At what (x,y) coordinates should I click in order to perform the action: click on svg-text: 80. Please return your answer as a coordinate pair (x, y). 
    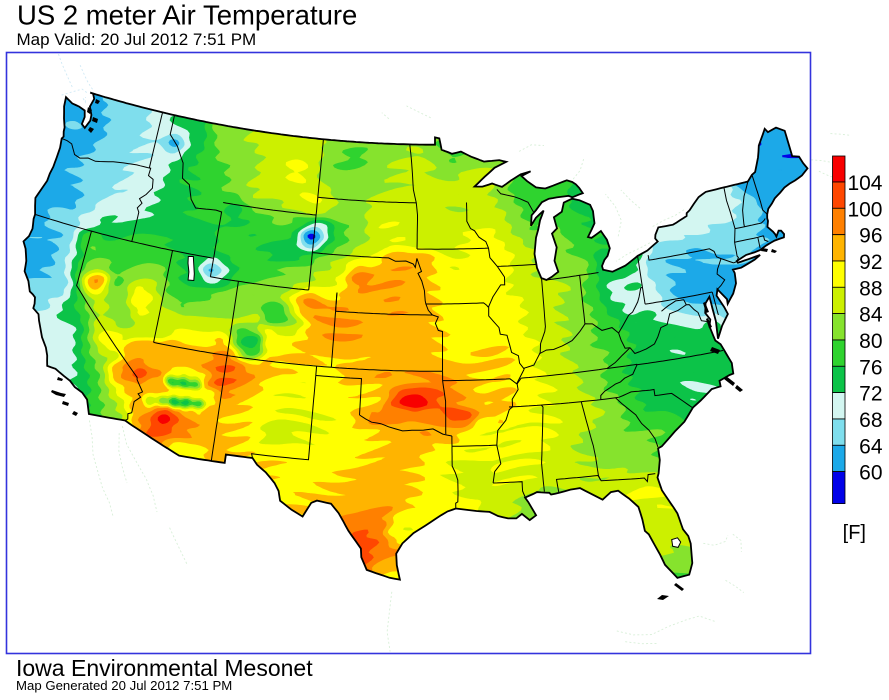
    Looking at the image, I should click on (870, 341).